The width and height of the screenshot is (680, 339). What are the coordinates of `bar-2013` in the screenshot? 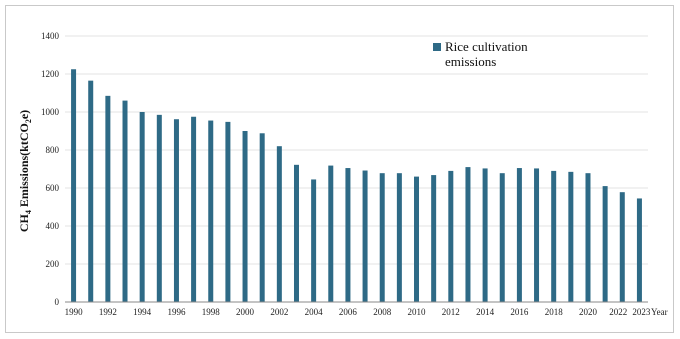 It's located at (468, 234).